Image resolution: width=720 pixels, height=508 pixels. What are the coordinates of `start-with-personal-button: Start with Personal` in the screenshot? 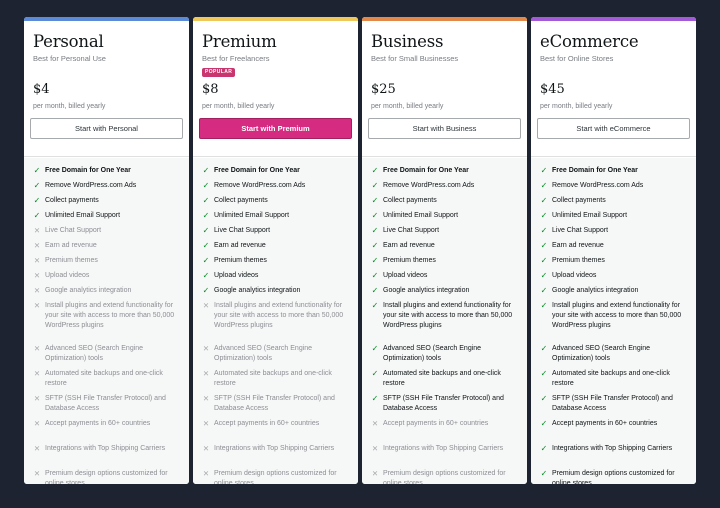 It's located at (106, 128).